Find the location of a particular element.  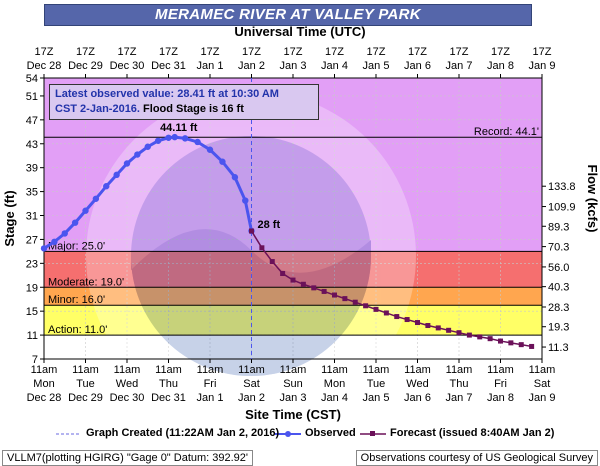

utc-axis-title: Universal Time (UTC) is located at coordinates (300, 31).